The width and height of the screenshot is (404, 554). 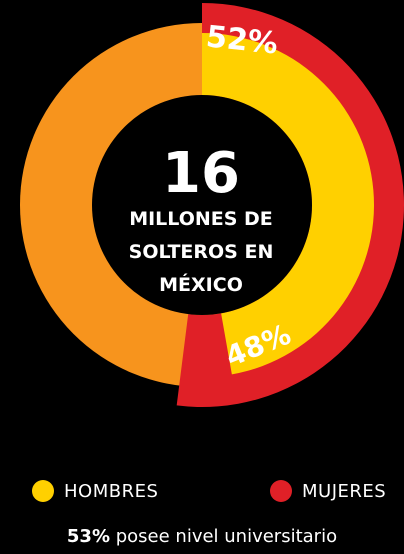 I want to click on legend-hombres: HOMBRES, so click(x=95, y=491).